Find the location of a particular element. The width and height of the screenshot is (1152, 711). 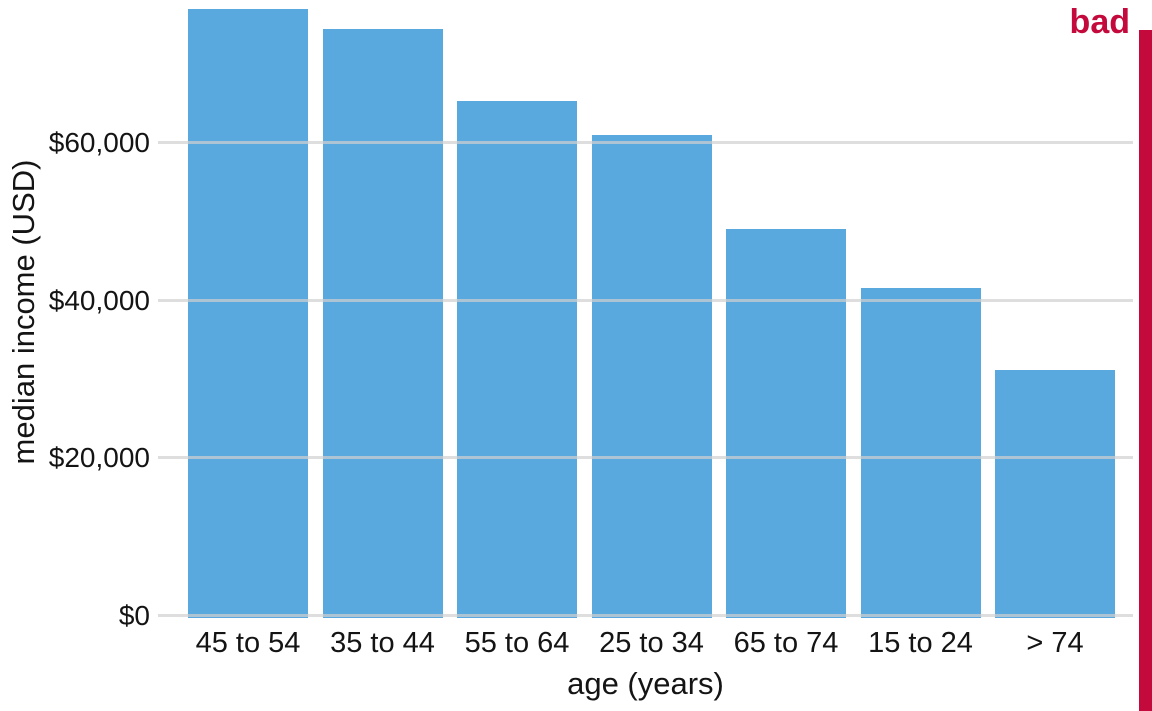

y-tick-label-60000: $60,000 is located at coordinates (99, 143).